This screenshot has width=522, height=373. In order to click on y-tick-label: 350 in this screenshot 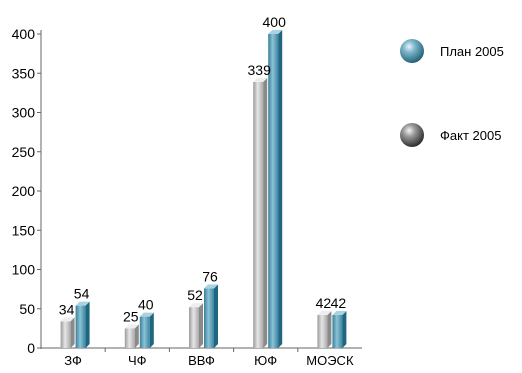, I will do `click(24, 73)`.